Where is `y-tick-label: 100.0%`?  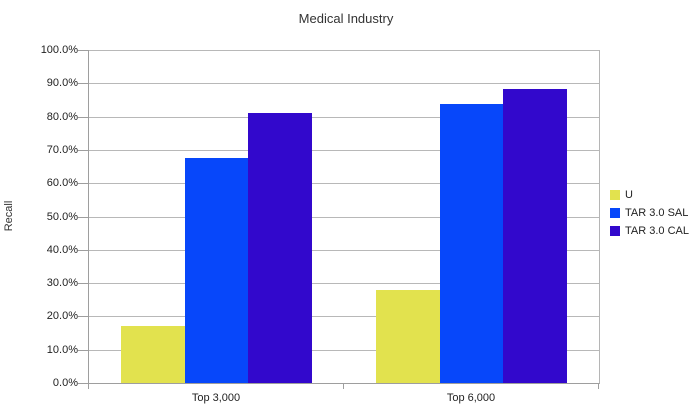
y-tick-label: 100.0% is located at coordinates (59, 50).